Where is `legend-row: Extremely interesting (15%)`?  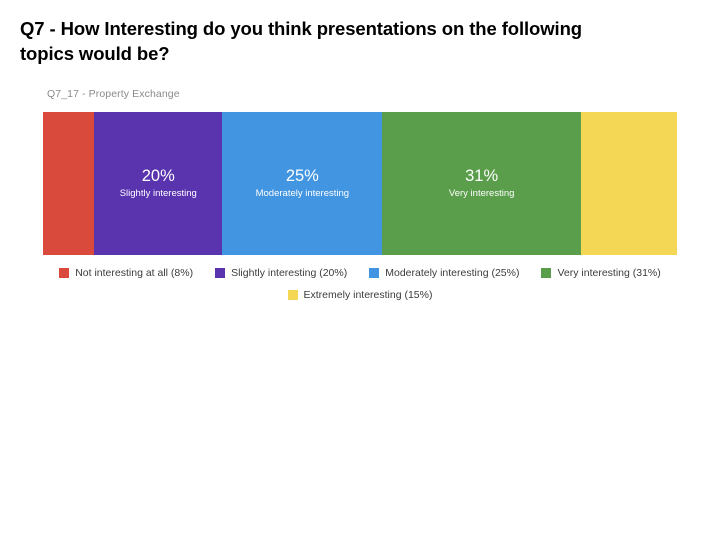 legend-row: Extremely interesting (15%) is located at coordinates (360, 295).